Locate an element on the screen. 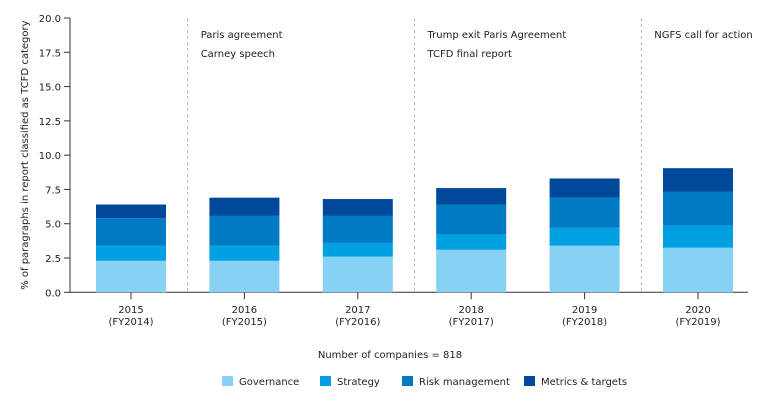 Image resolution: width=780 pixels, height=401 pixels. x-tick-label: (FY2019) is located at coordinates (697, 322).